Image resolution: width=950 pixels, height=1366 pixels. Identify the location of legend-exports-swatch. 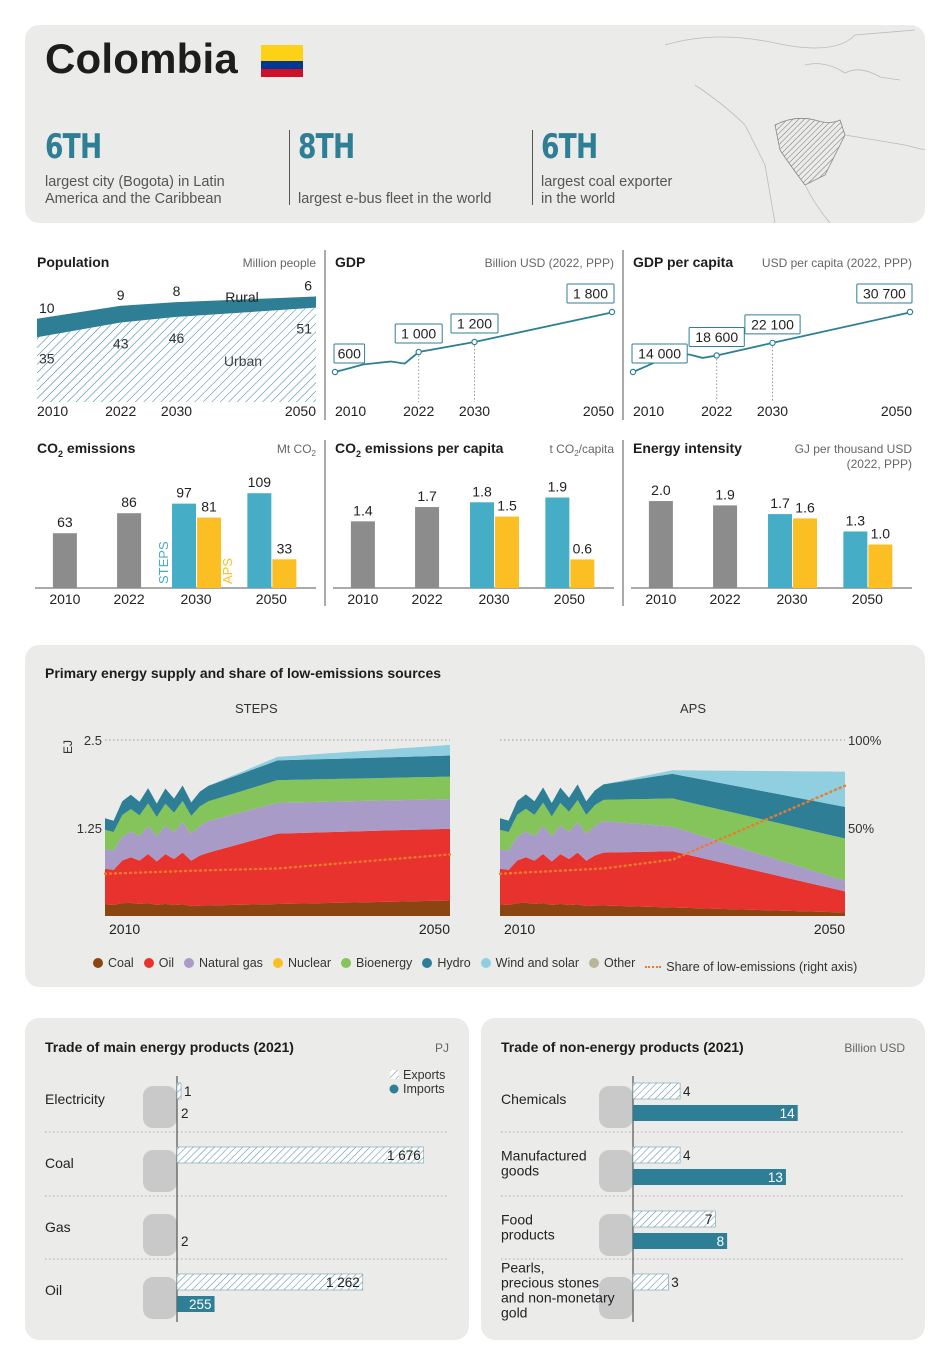
(394, 1074).